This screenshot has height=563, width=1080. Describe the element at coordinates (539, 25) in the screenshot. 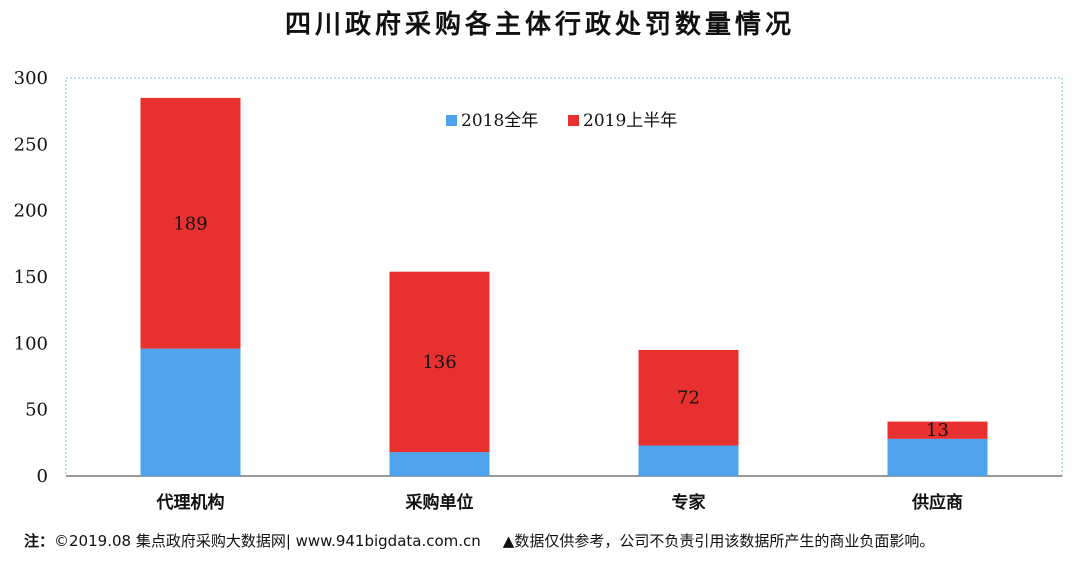

I see `chart-title: 四川政府采购各主体行政处罚数量情况` at that location.